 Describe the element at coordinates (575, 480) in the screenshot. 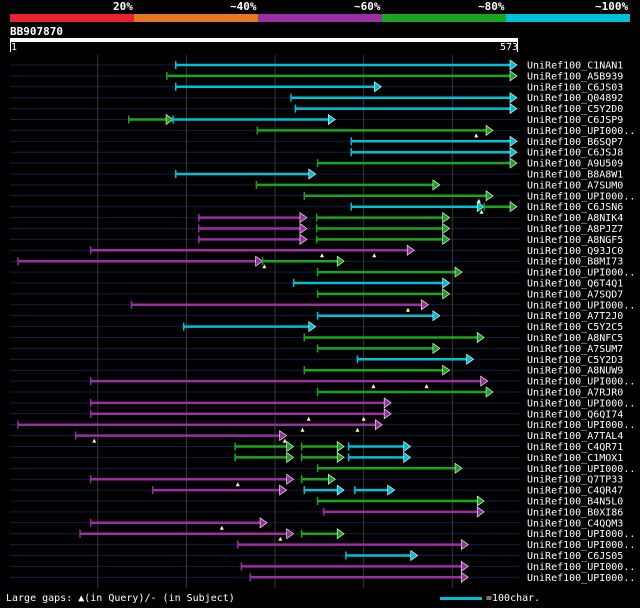

I see `hit-label: UniRef100_Q7TP33` at that location.